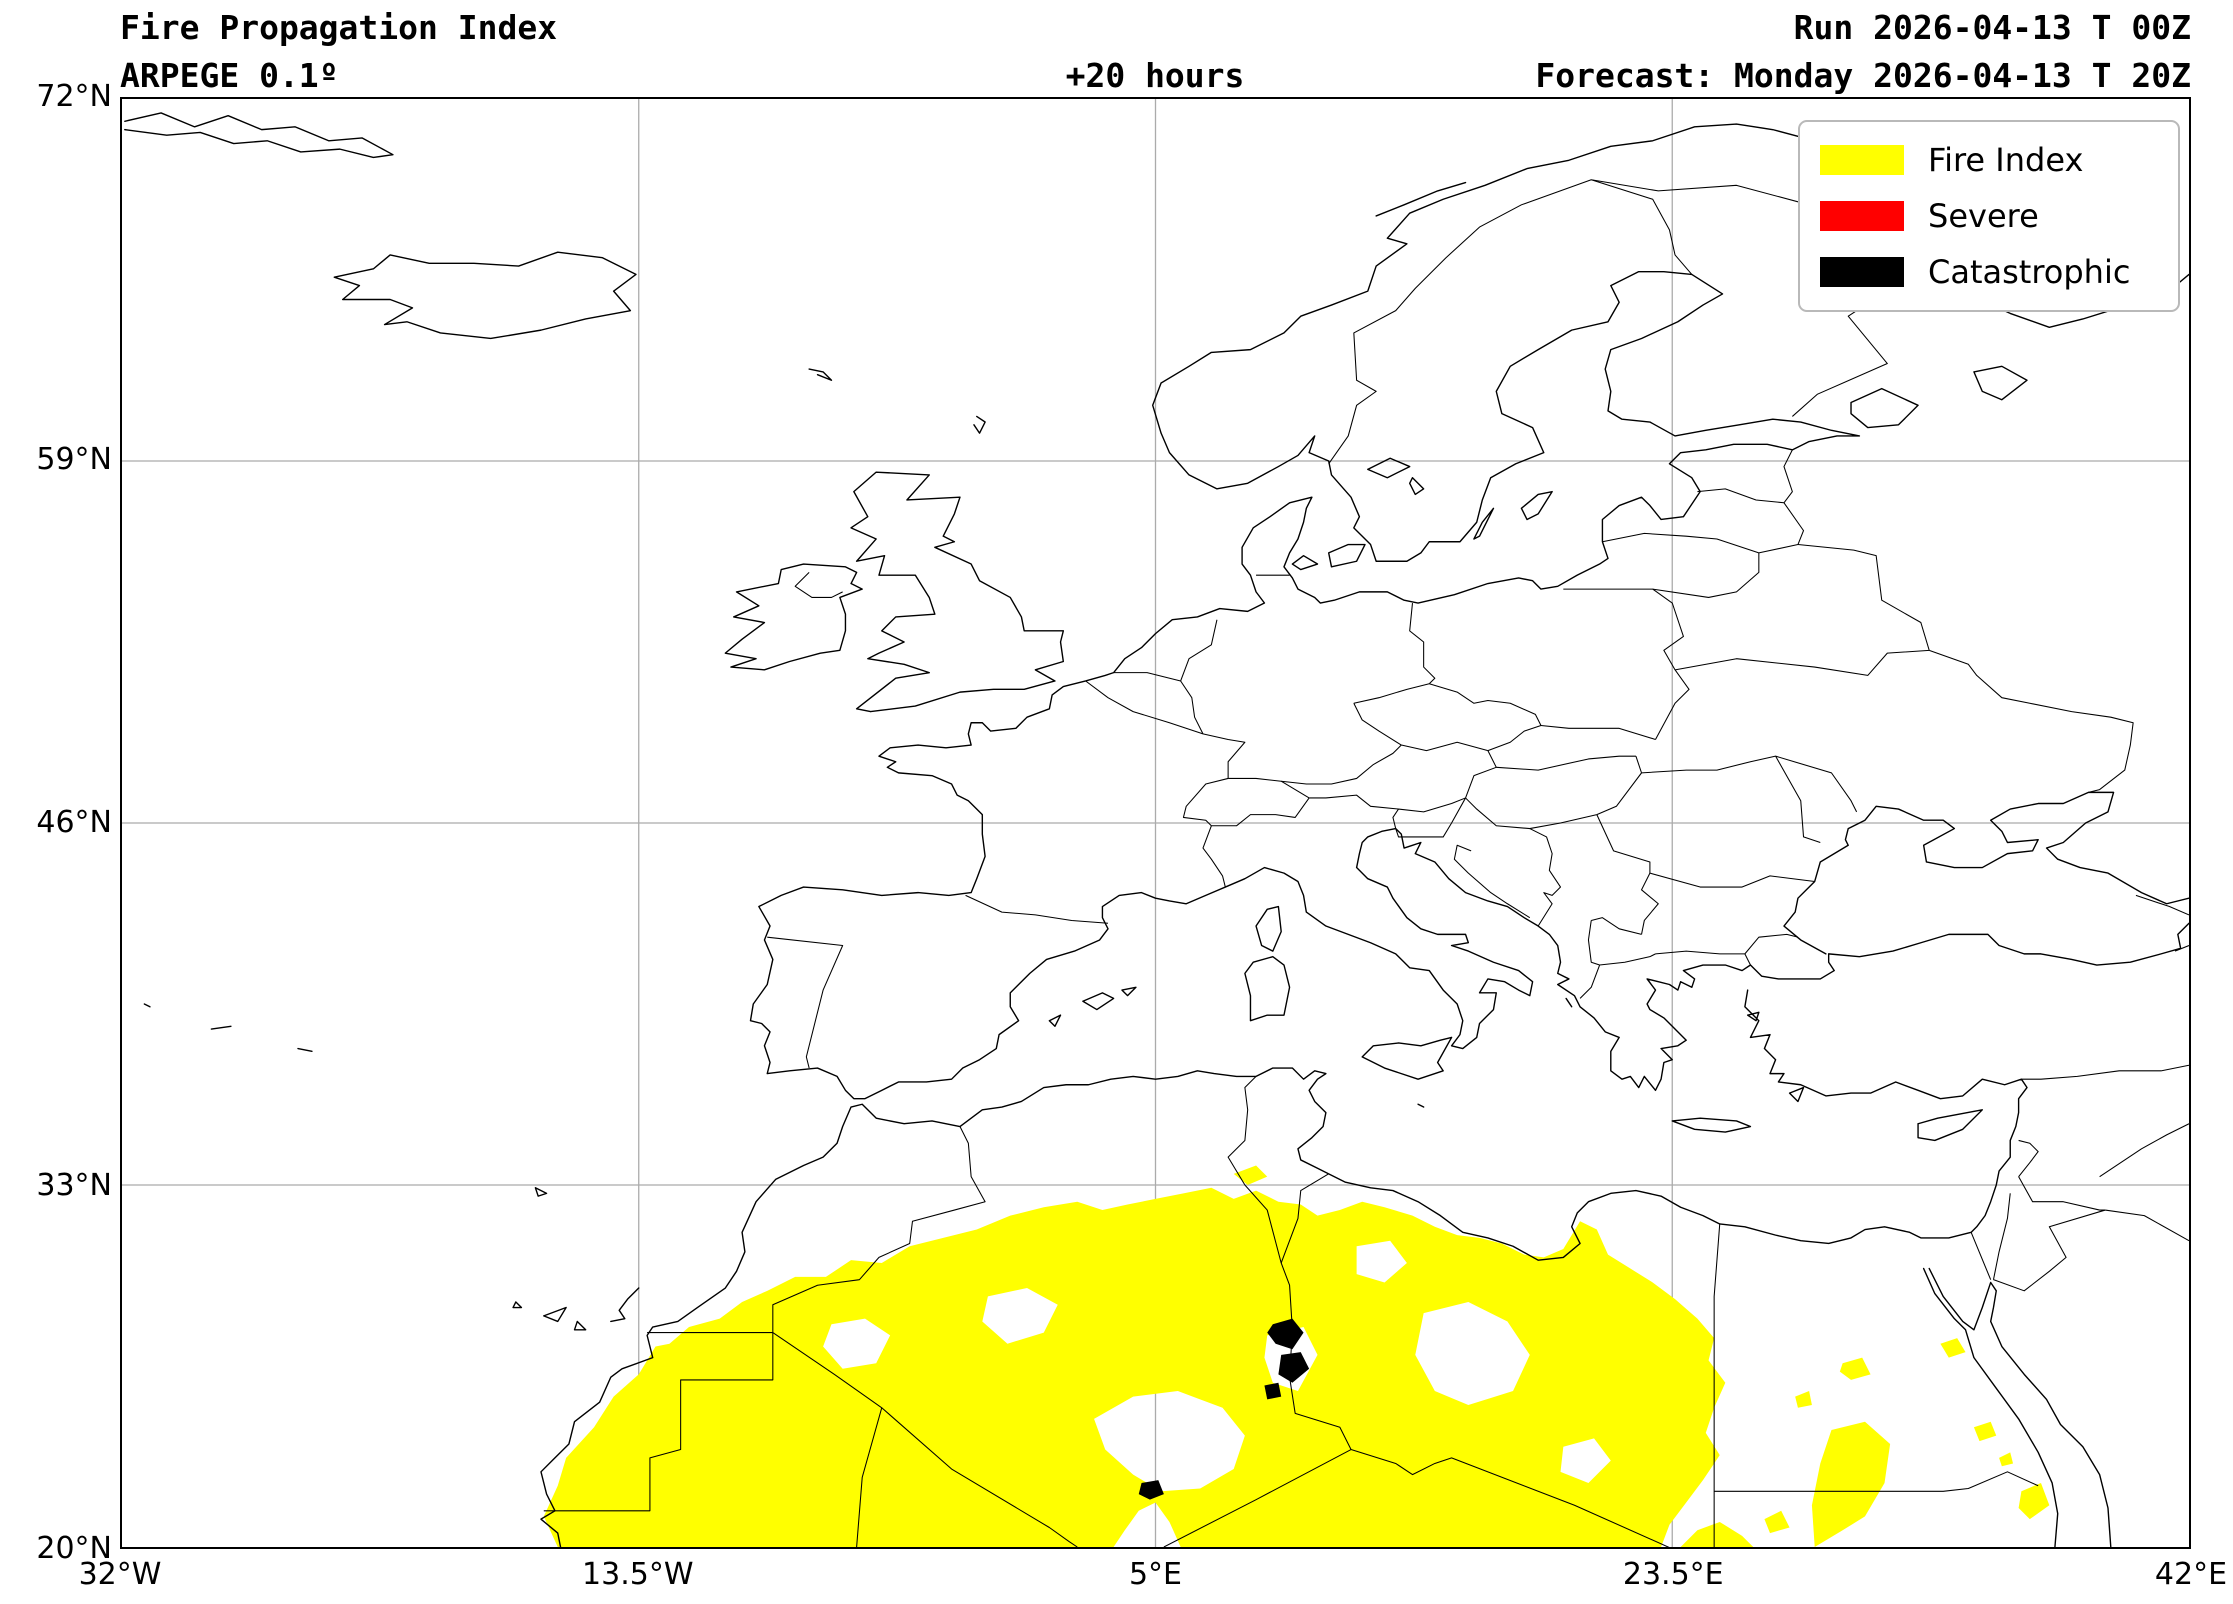 Image resolution: width=2233 pixels, height=1604 pixels. Describe the element at coordinates (1992, 27) in the screenshot. I see `run-label: Run 2026-04-13 T 00Z` at that location.